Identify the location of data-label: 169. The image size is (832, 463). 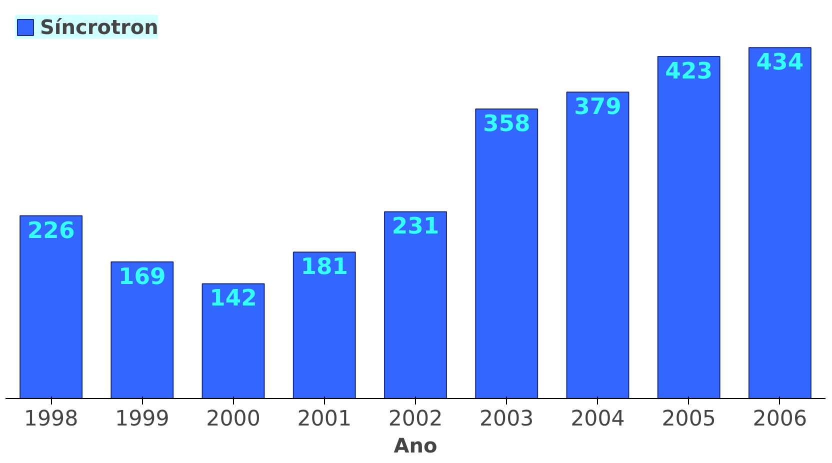
(142, 277).